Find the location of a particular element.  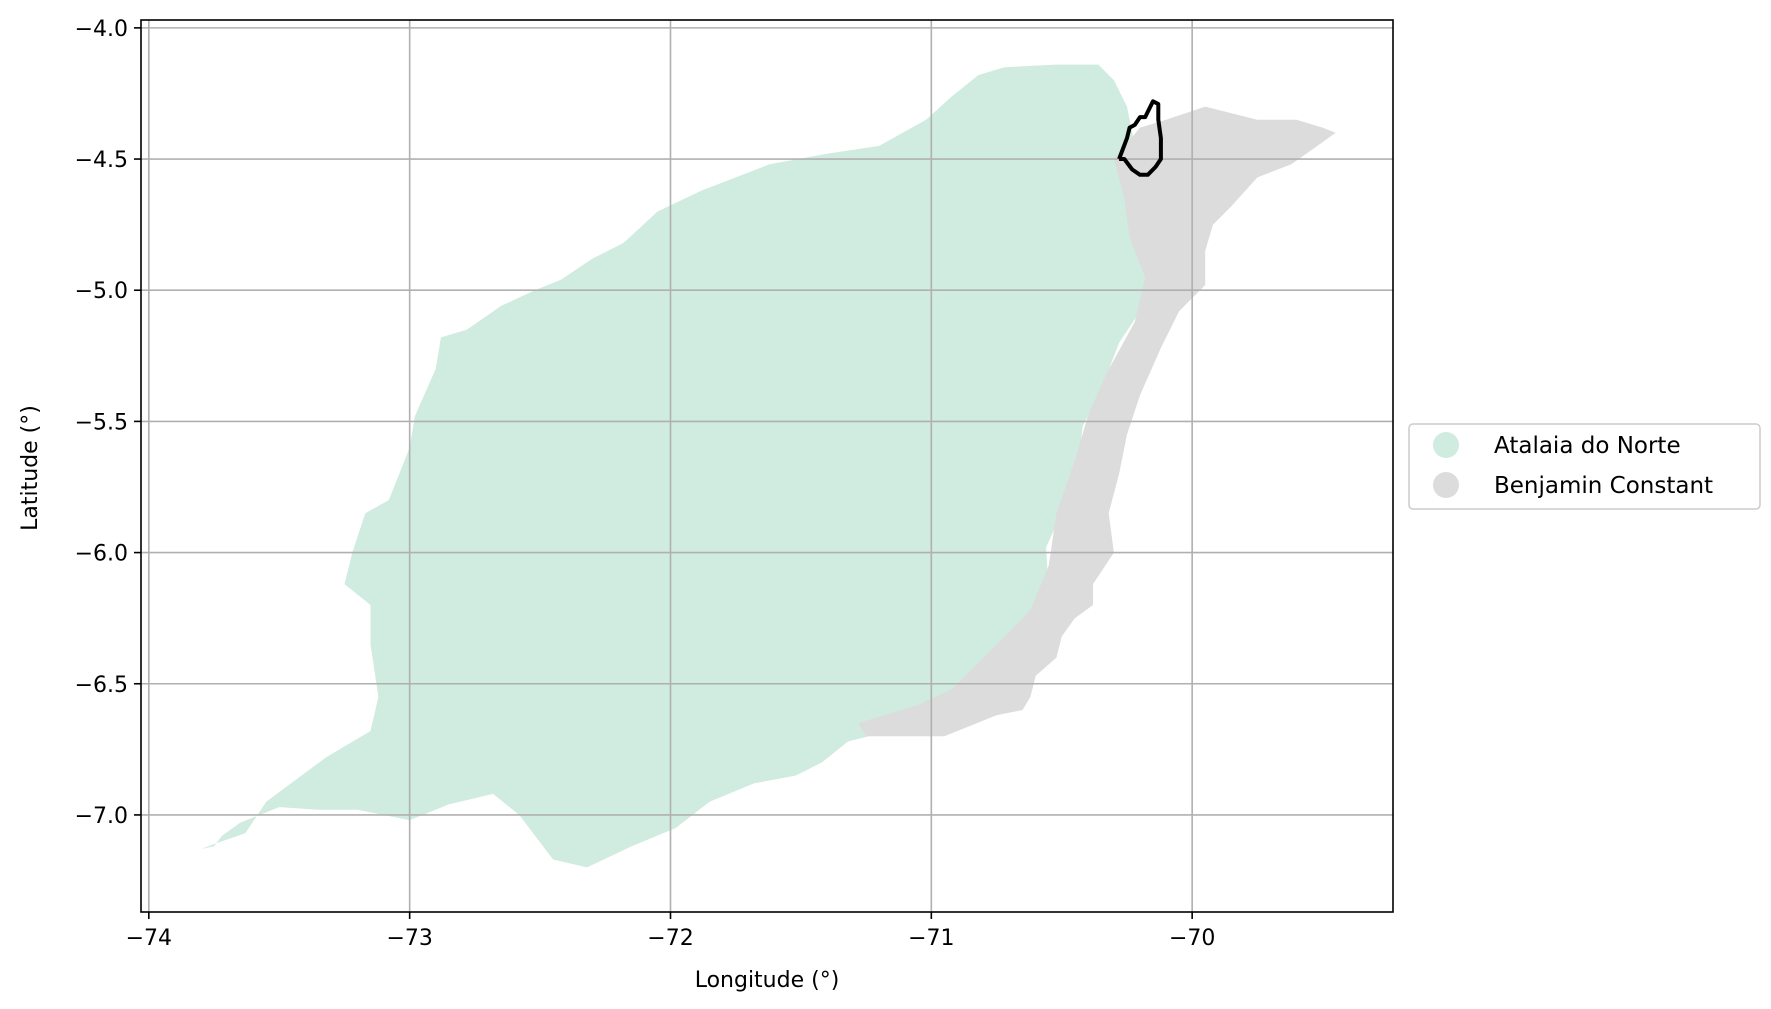

y-tick-label: −5.5 is located at coordinates (101, 422).